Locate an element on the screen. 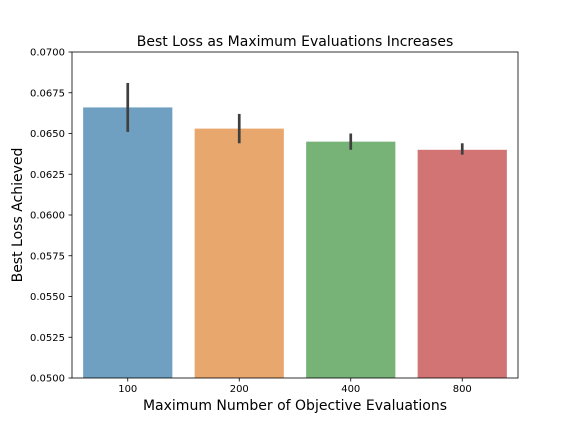  y-tick-label-0.0675: 0.0675 is located at coordinates (47, 93).